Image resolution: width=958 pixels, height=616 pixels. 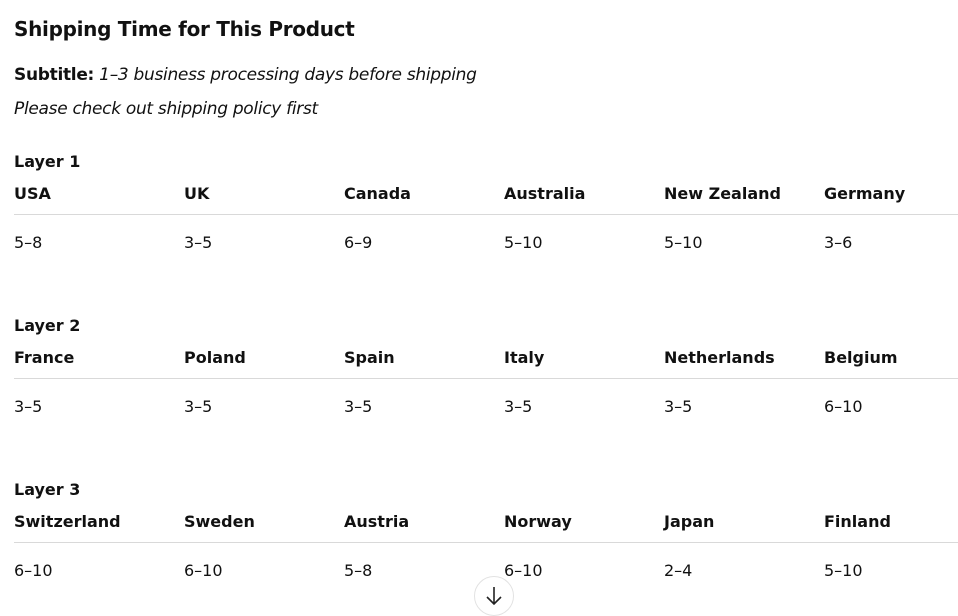 What do you see at coordinates (722, 193) in the screenshot?
I see `country-header: New Zealand` at bounding box center [722, 193].